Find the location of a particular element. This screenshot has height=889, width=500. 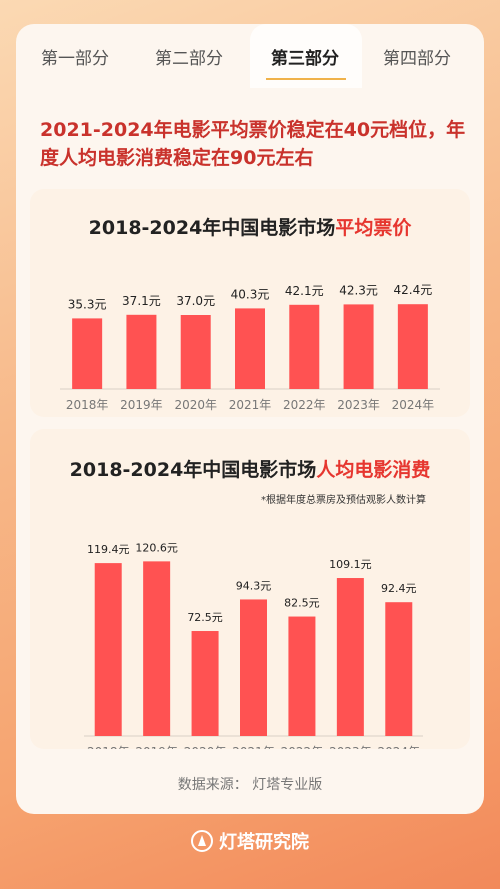

chart2-title: 2018-2024年中国电影市场人均电影消费 is located at coordinates (250, 468).